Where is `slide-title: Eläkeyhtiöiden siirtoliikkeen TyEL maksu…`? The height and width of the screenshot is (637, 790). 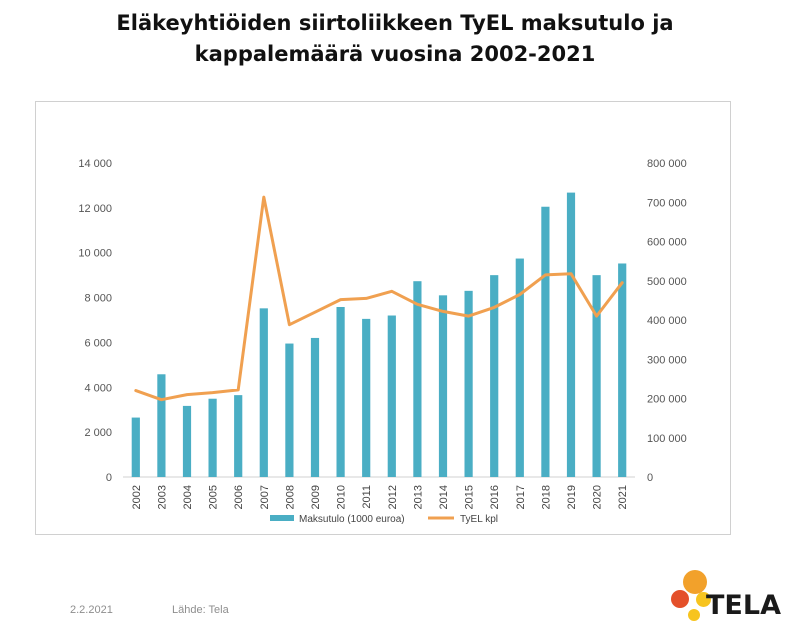
slide-title: Eläkeyhtiöiden siirtoliikkeen TyEL maksu… is located at coordinates (395, 39).